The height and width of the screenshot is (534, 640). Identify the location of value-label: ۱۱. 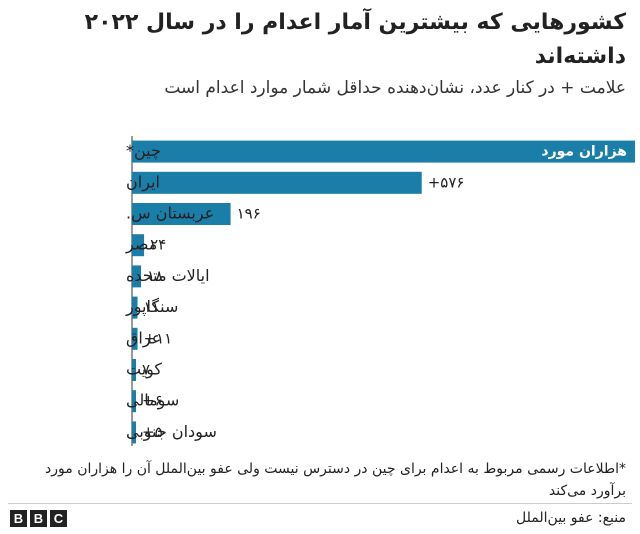
(152, 307).